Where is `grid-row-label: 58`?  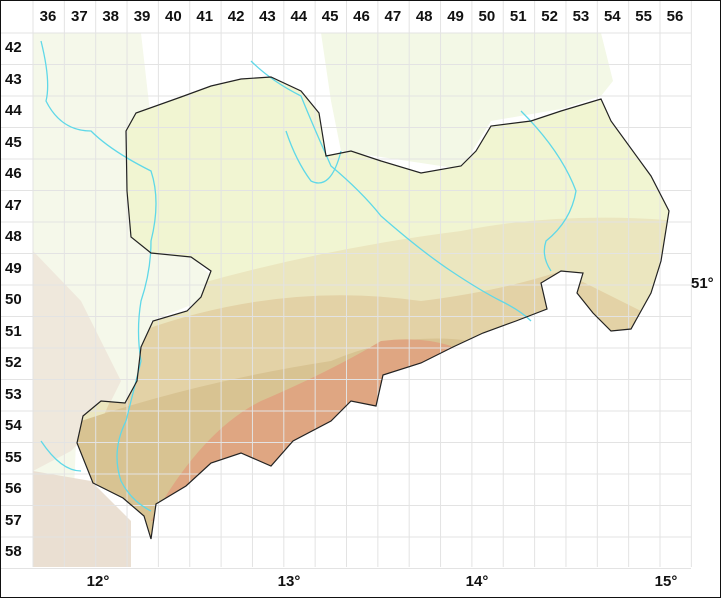 grid-row-label: 58 is located at coordinates (13, 551).